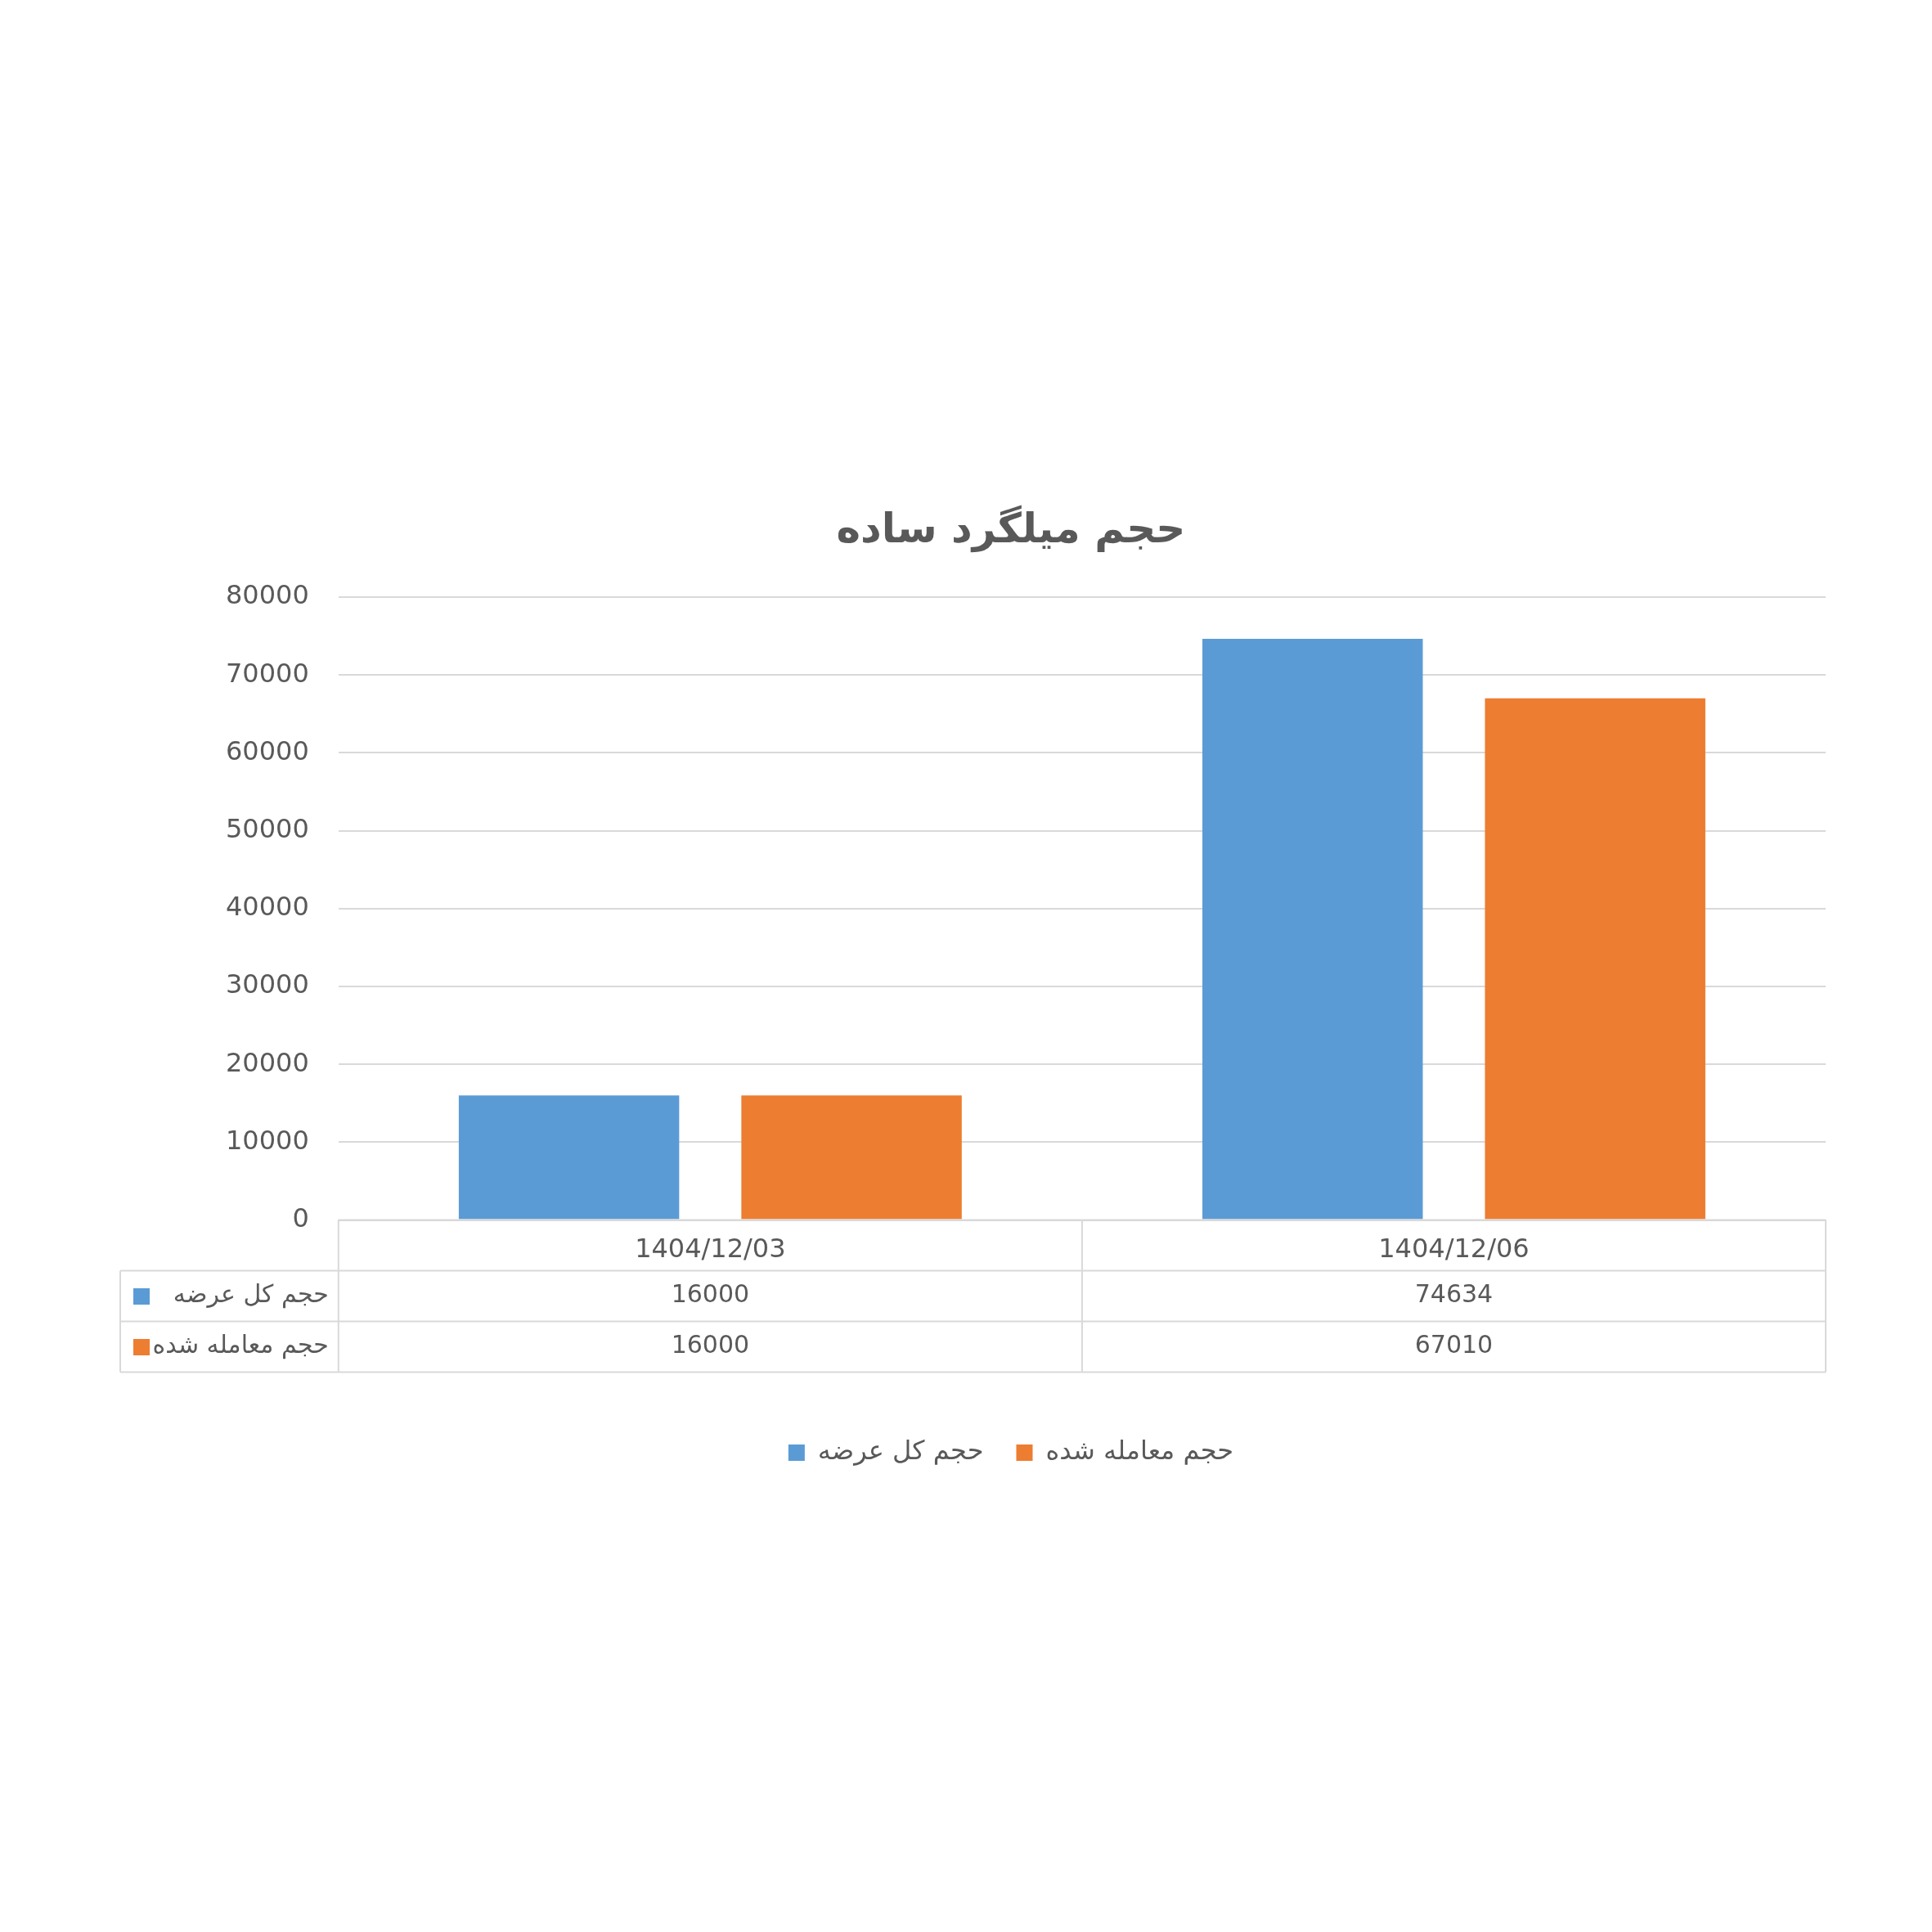 This screenshot has height=1932, width=1932. Describe the element at coordinates (267, 750) in the screenshot. I see `y-tick-label: 60000` at that location.